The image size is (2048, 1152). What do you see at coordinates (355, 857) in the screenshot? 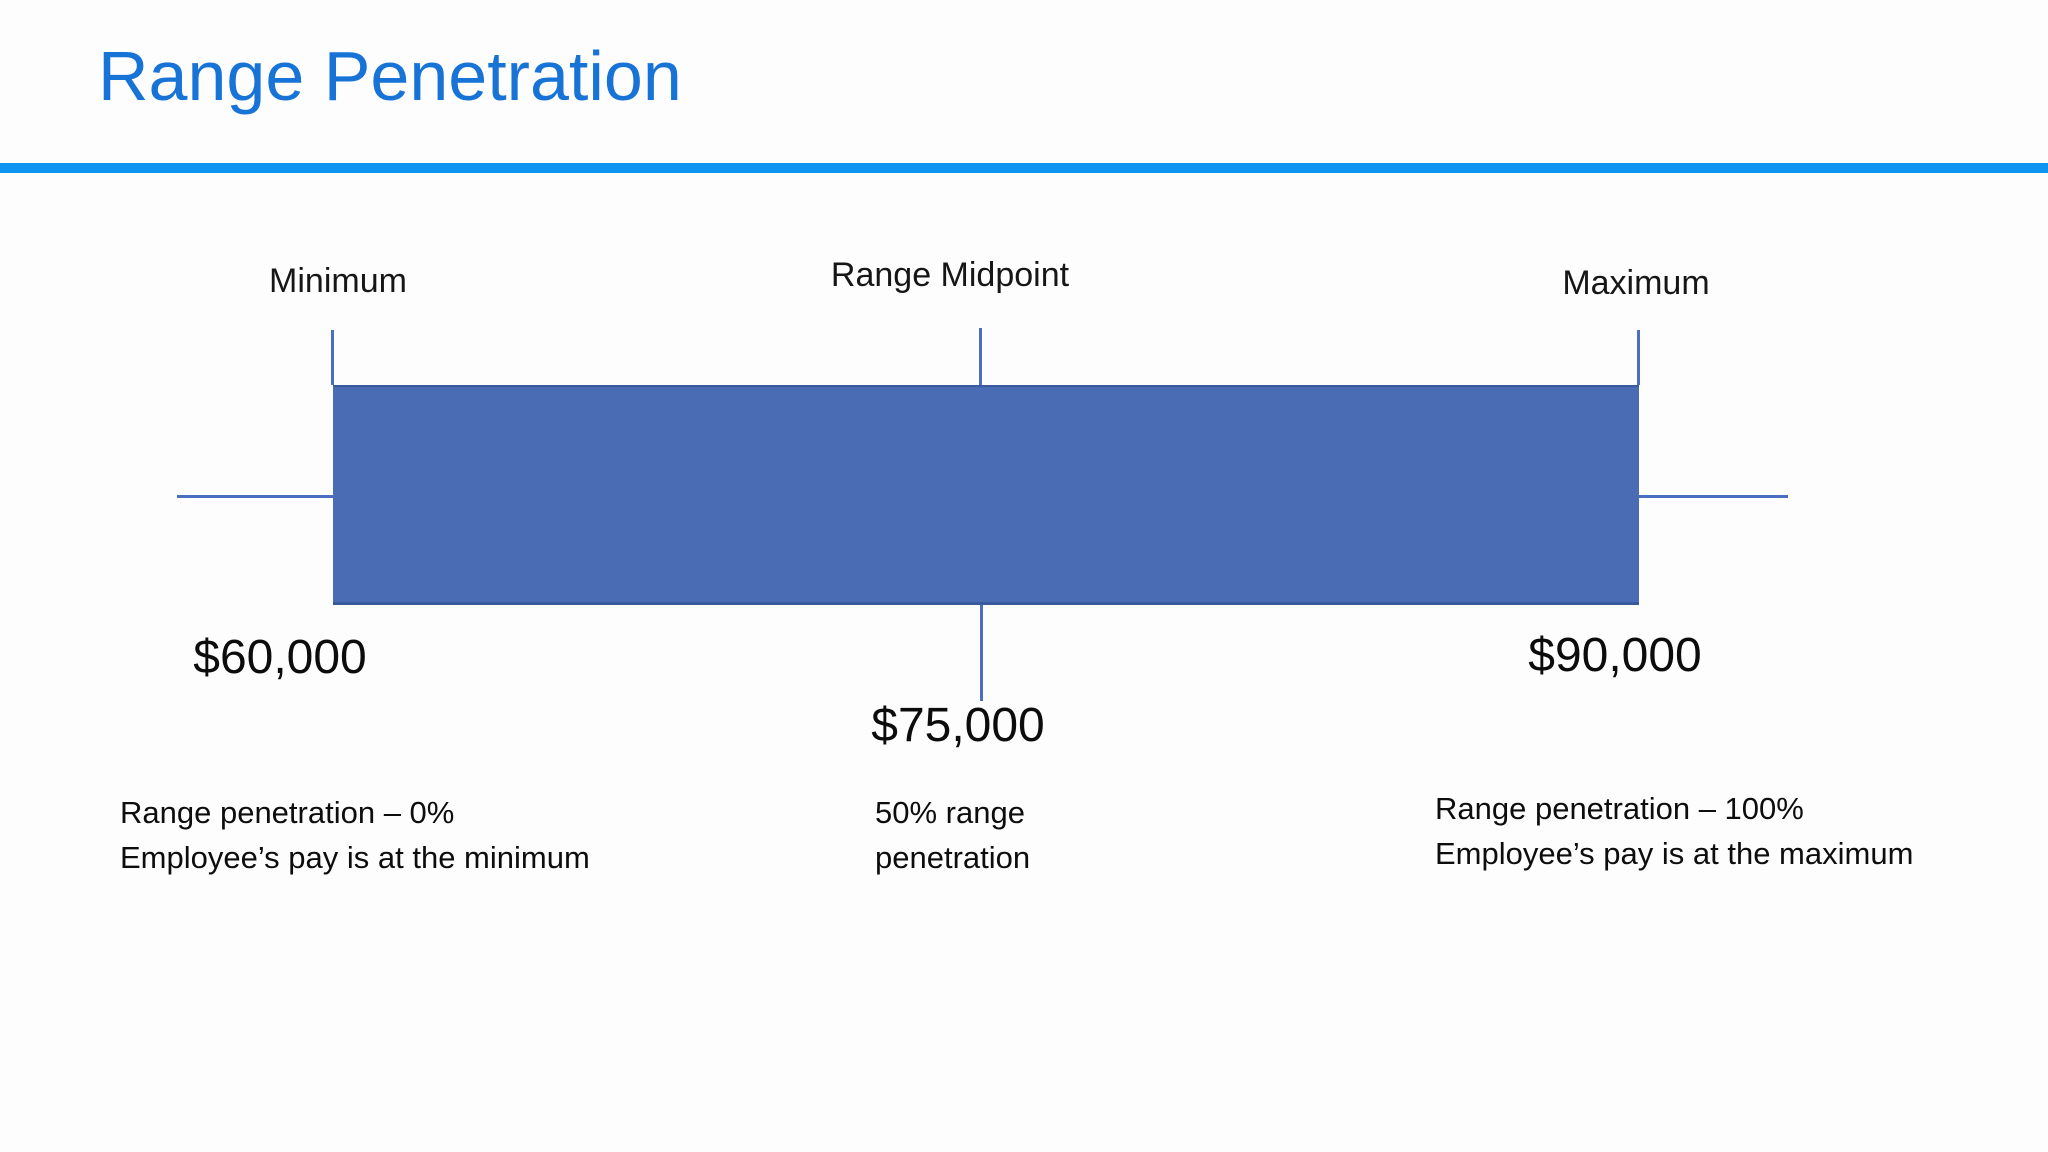
I see `note-minimum-line2: Employee’s pay is at the minimum` at bounding box center [355, 857].